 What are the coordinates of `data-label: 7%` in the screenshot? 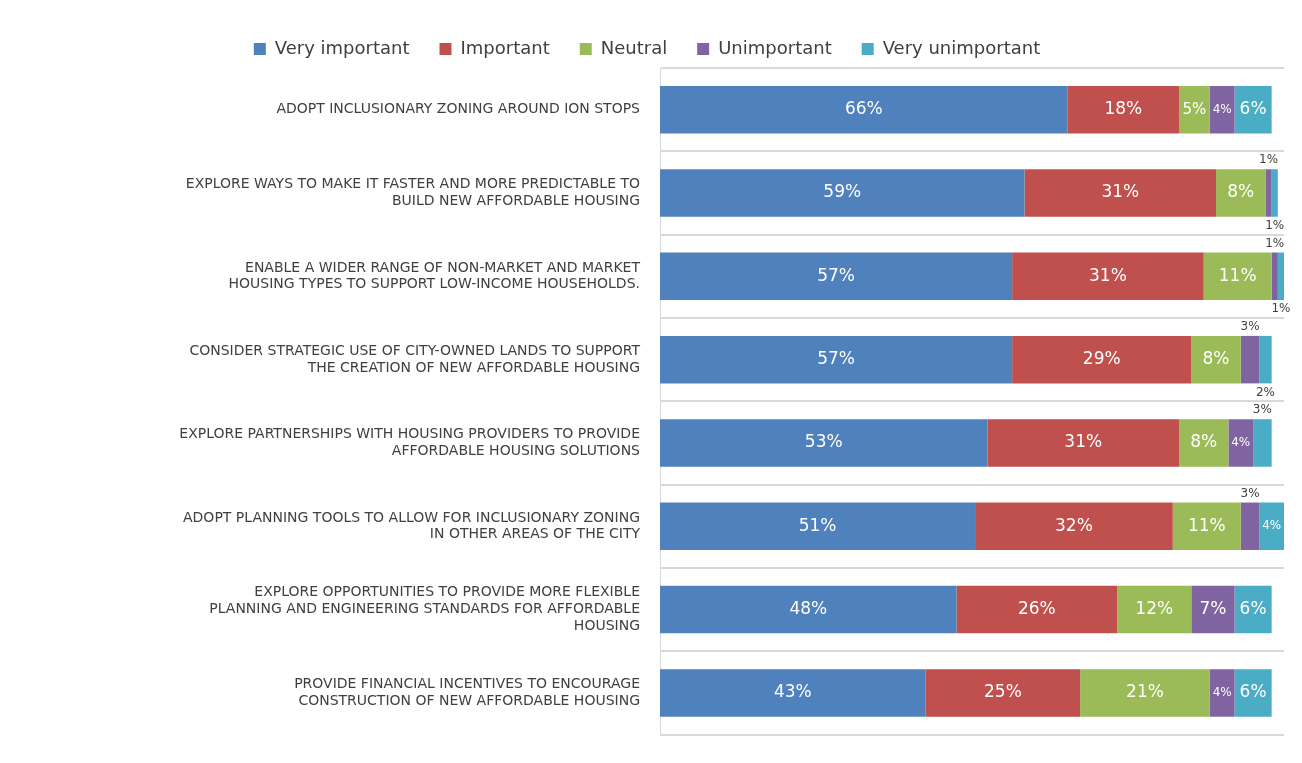 It's located at (1213, 608).